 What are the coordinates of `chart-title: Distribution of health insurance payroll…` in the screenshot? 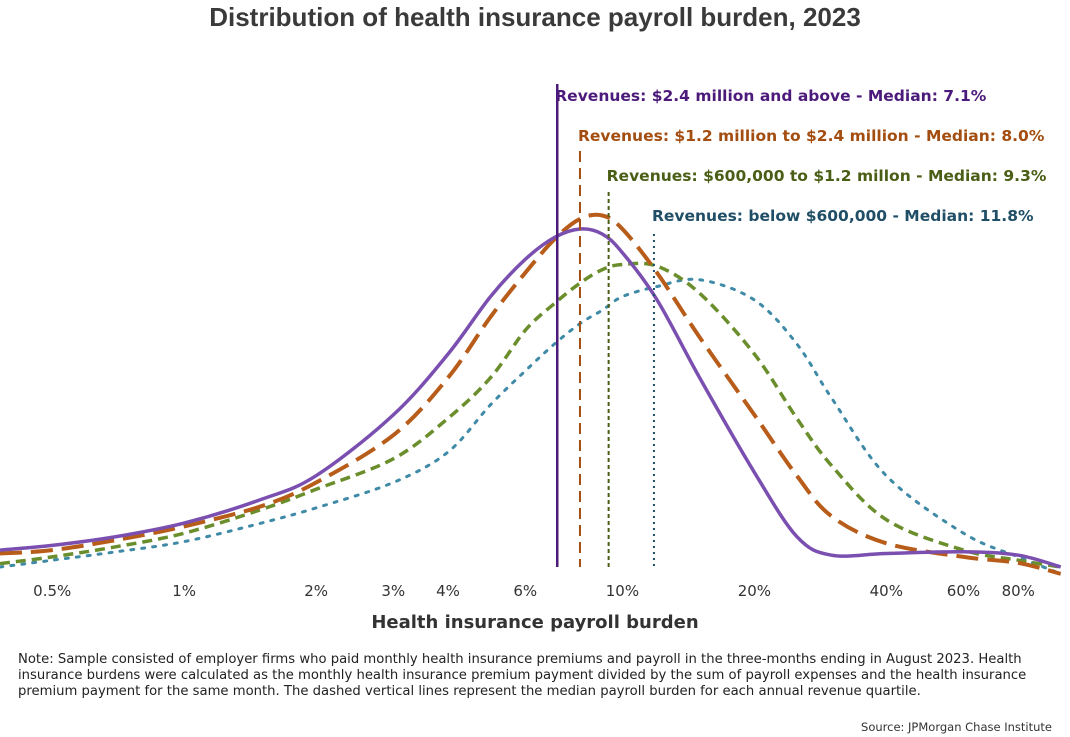 It's located at (535, 17).